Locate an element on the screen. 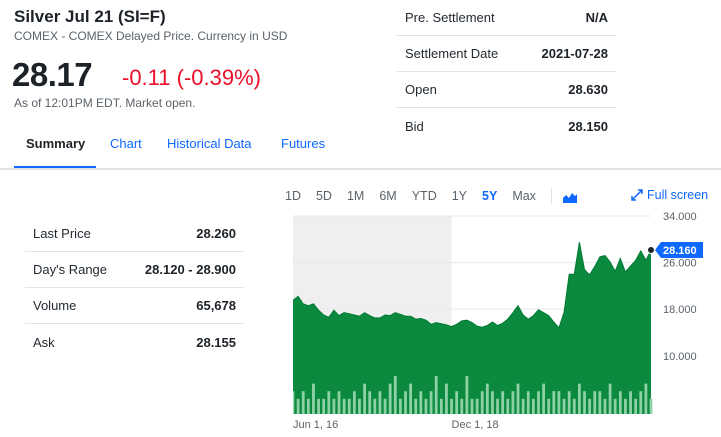 The image size is (721, 437). stat-row-settlement-date: Settlement Date 2021-07-28 is located at coordinates (506, 54).